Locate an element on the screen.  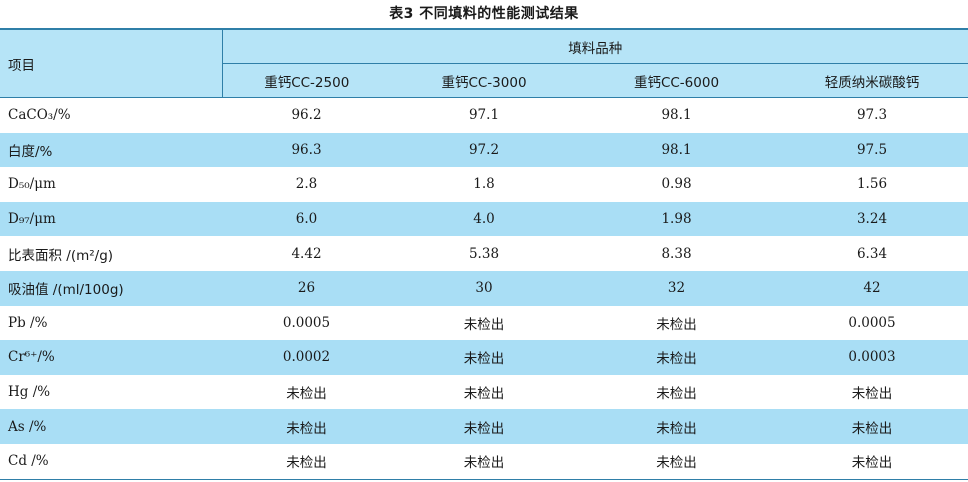
table-cell: 42 is located at coordinates (872, 288).